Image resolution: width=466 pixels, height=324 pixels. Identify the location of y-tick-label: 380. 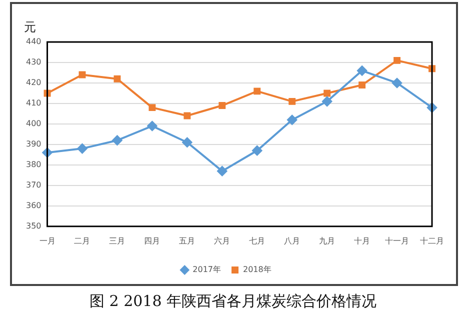
(34, 165).